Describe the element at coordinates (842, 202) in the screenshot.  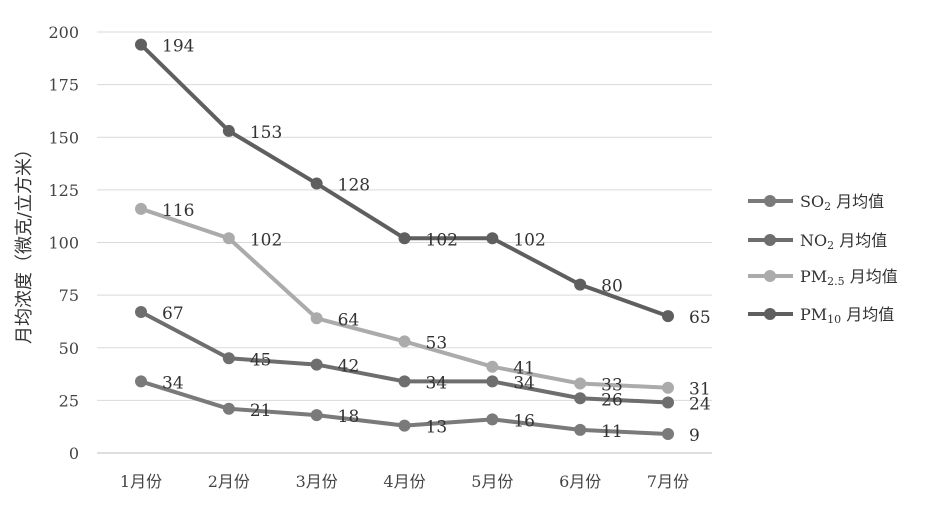
I see `legend-label: SO2 月均值` at that location.